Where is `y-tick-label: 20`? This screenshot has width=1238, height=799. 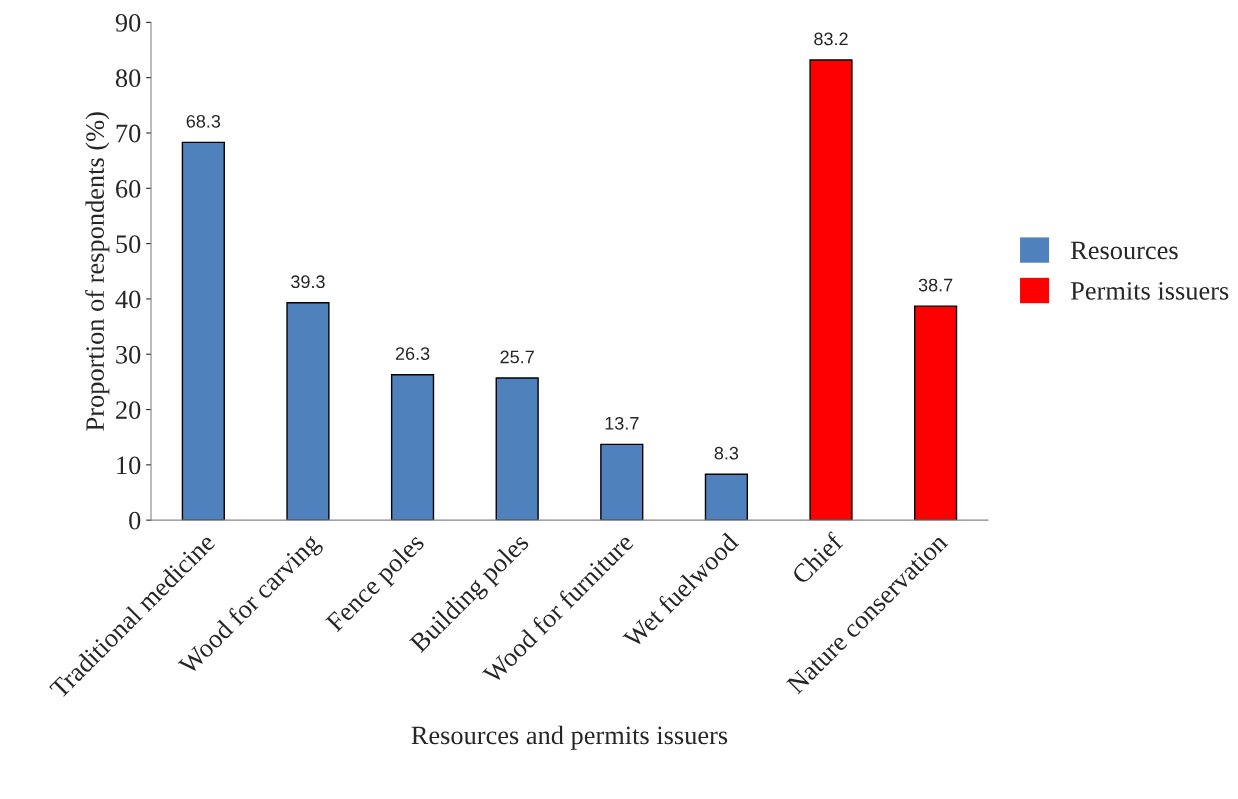 y-tick-label: 20 is located at coordinates (128, 410).